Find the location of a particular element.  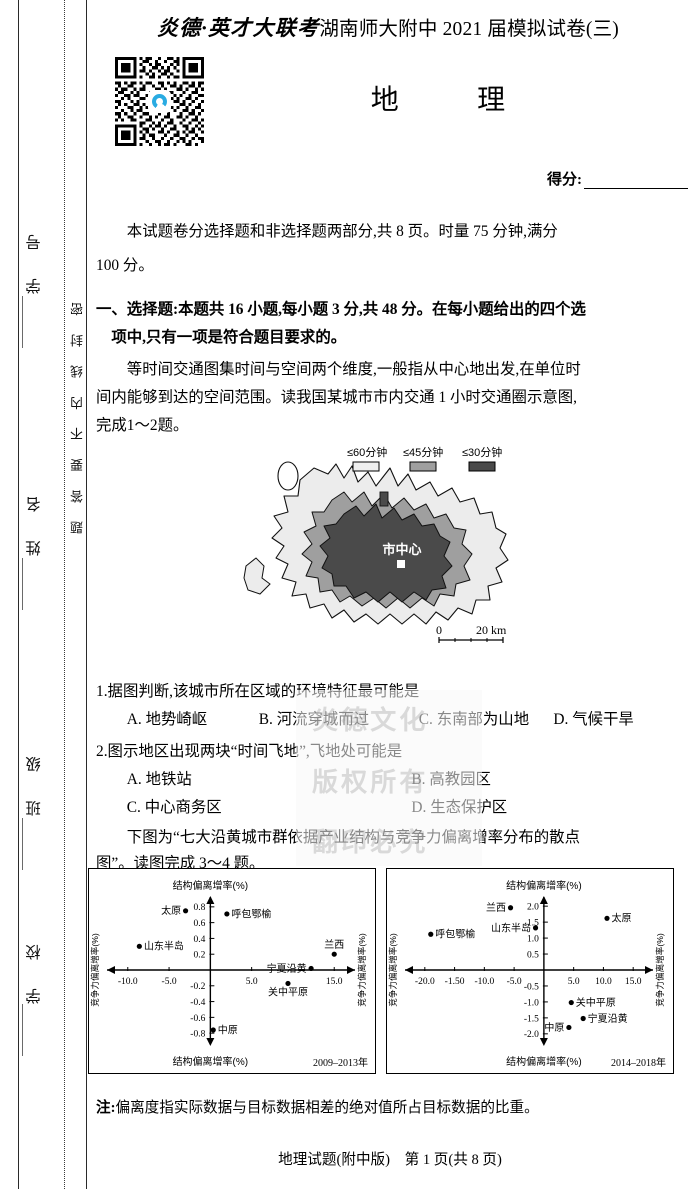

q2-option-b: B. 高教园区 is located at coordinates (451, 779).